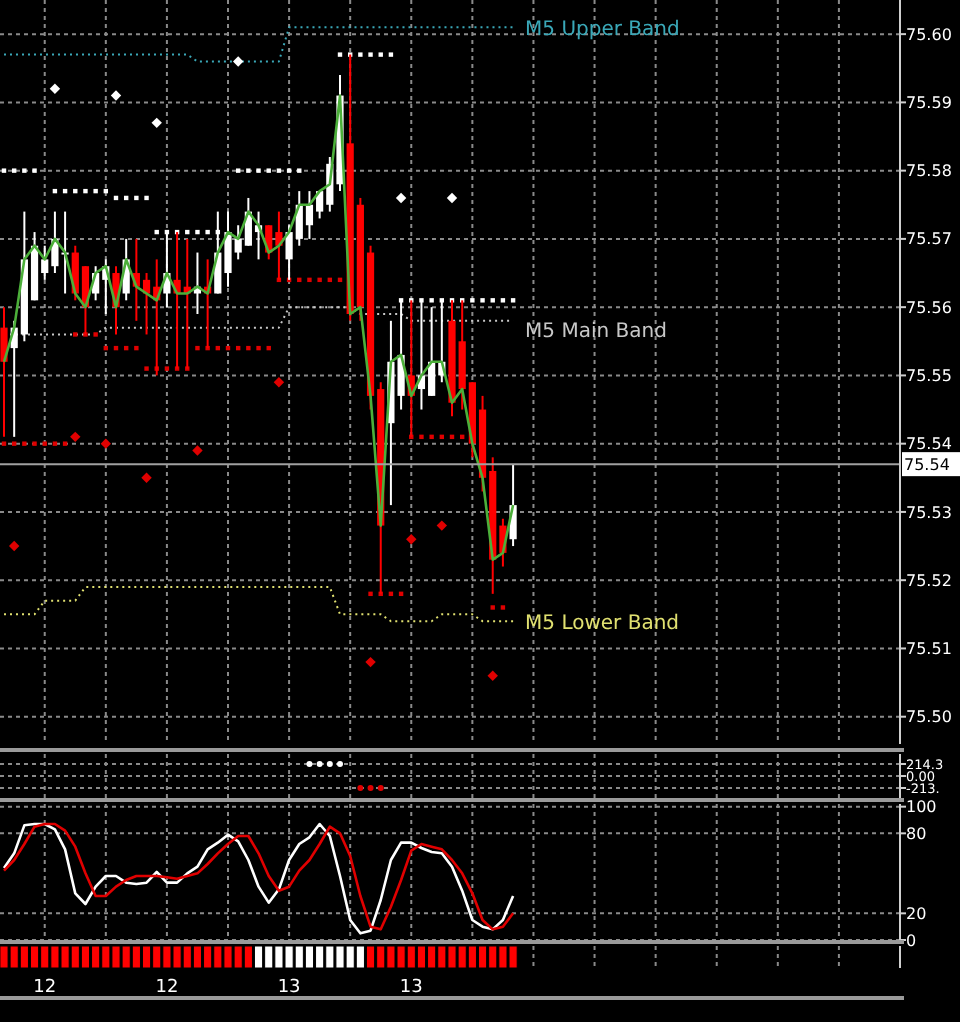 This screenshot has width=960, height=1022. Describe the element at coordinates (596, 331) in the screenshot. I see `series-label: M5 Main Band` at that location.